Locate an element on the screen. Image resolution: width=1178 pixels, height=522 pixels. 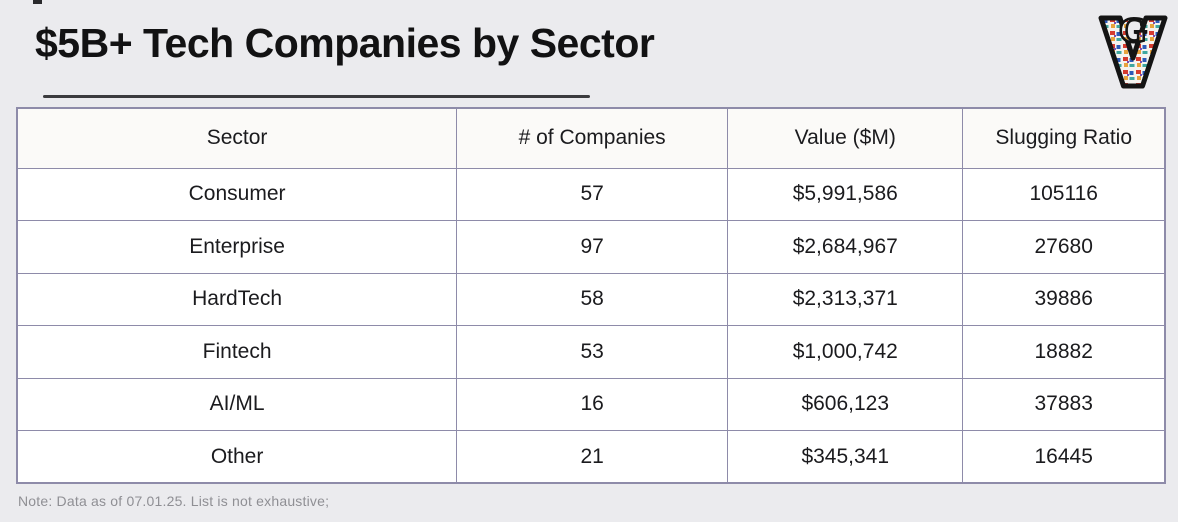
cell-count: 58 is located at coordinates (592, 299).